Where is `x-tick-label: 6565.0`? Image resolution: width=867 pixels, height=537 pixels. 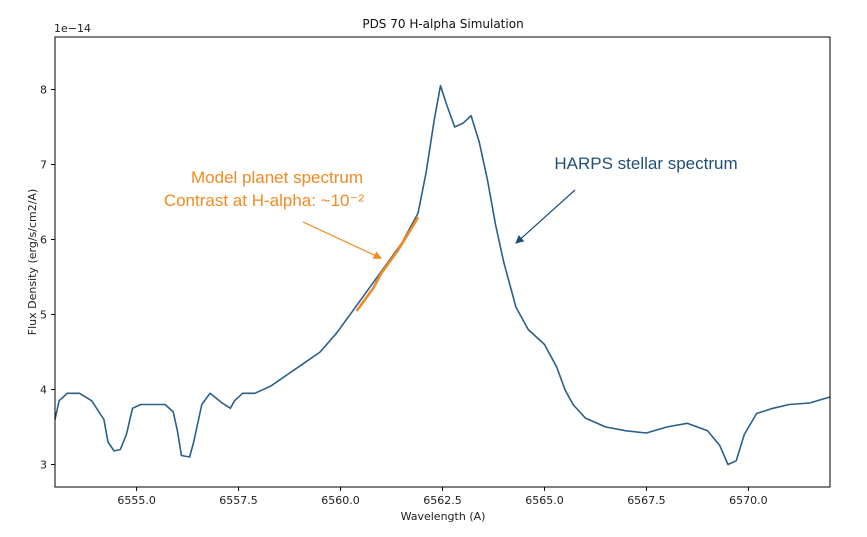 x-tick-label: 6565.0 is located at coordinates (544, 500).